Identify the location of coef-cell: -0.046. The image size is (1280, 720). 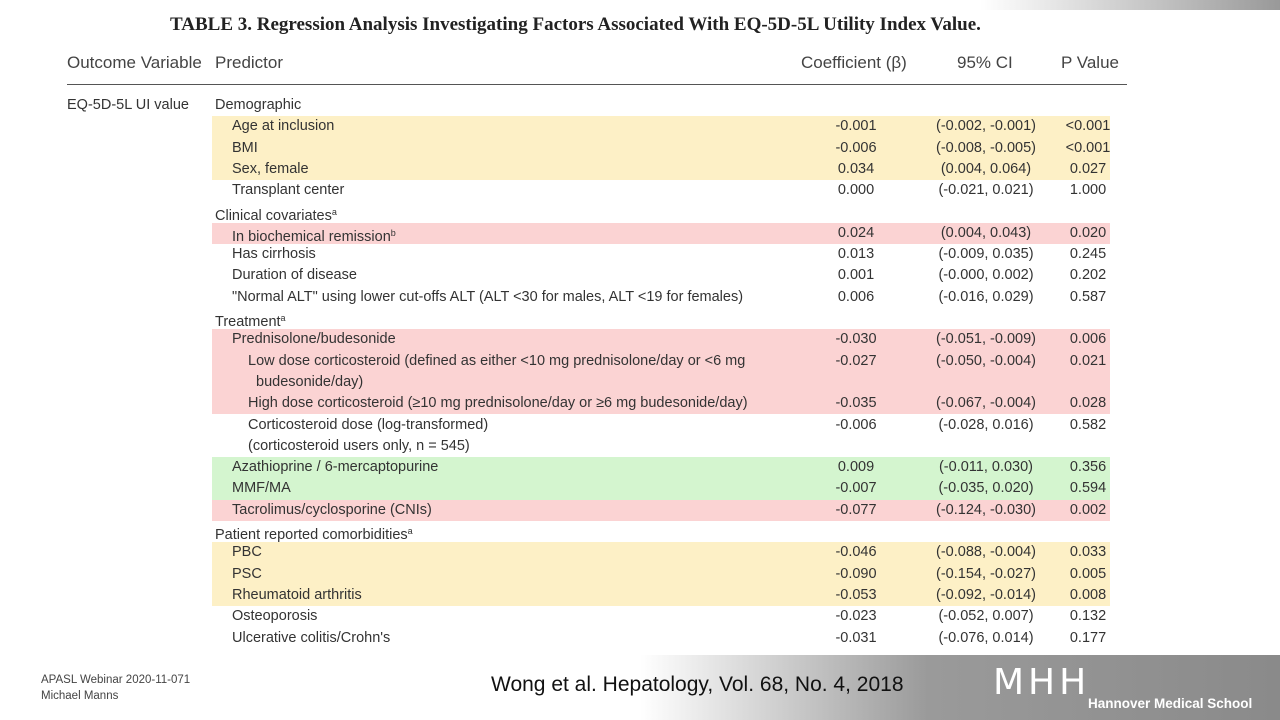
(856, 552).